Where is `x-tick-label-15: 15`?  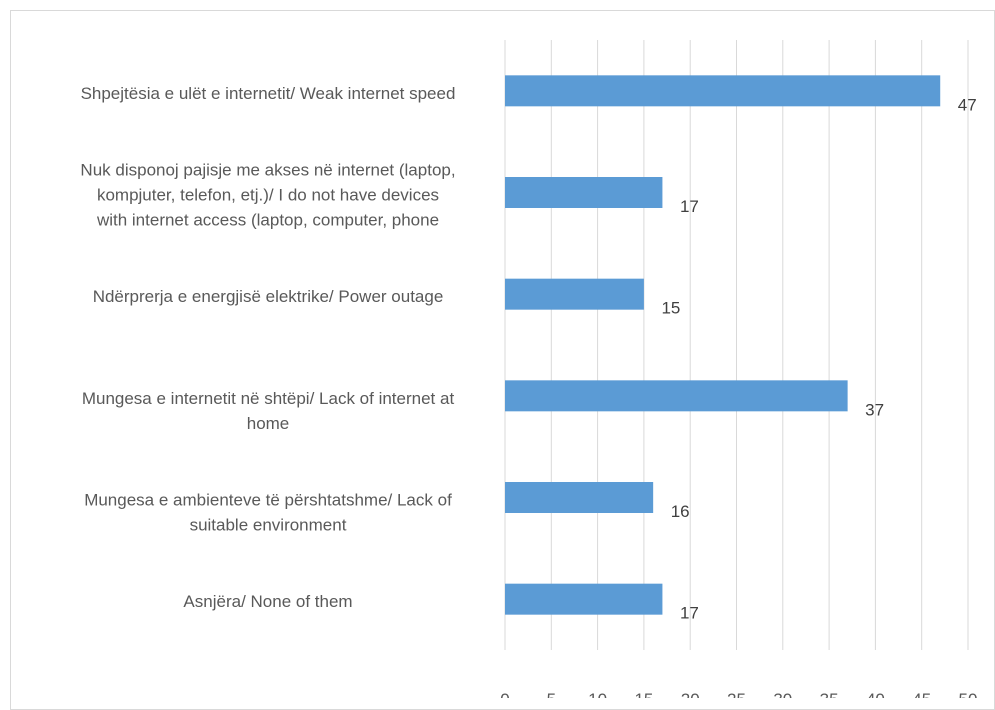
x-tick-label-15: 15 is located at coordinates (643, 694).